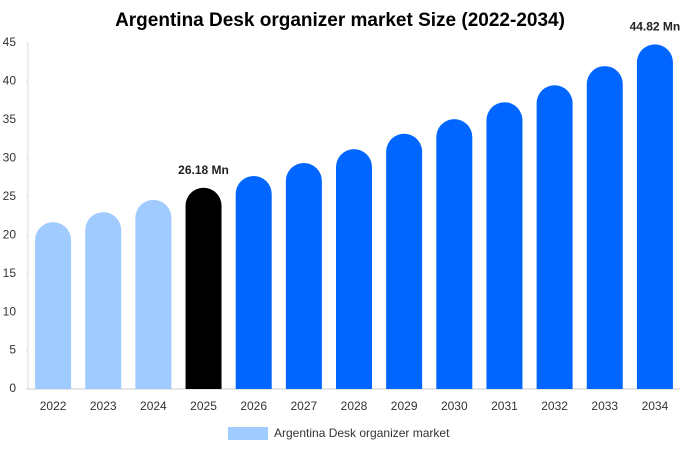 The image size is (680, 450). I want to click on x-tick-label: 2031, so click(504, 406).